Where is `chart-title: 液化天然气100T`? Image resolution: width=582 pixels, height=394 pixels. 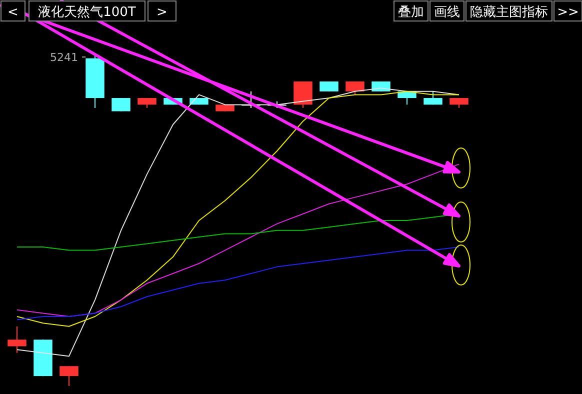
chart-title: 液化天然气100T is located at coordinates (87, 12).